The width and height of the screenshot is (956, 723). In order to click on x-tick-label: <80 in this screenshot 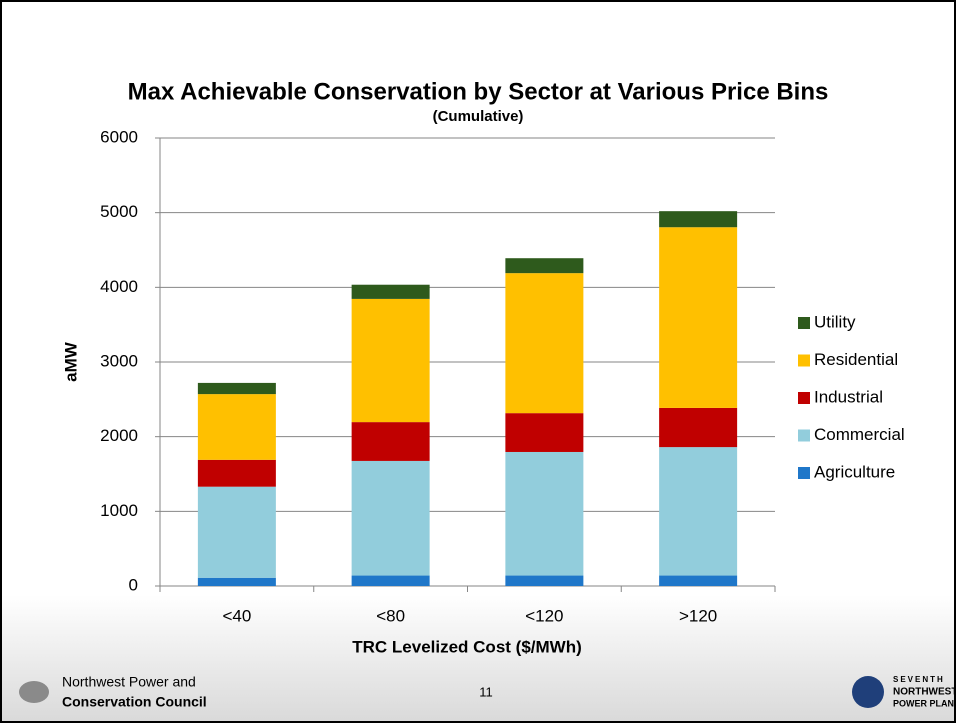, I will do `click(390, 615)`.